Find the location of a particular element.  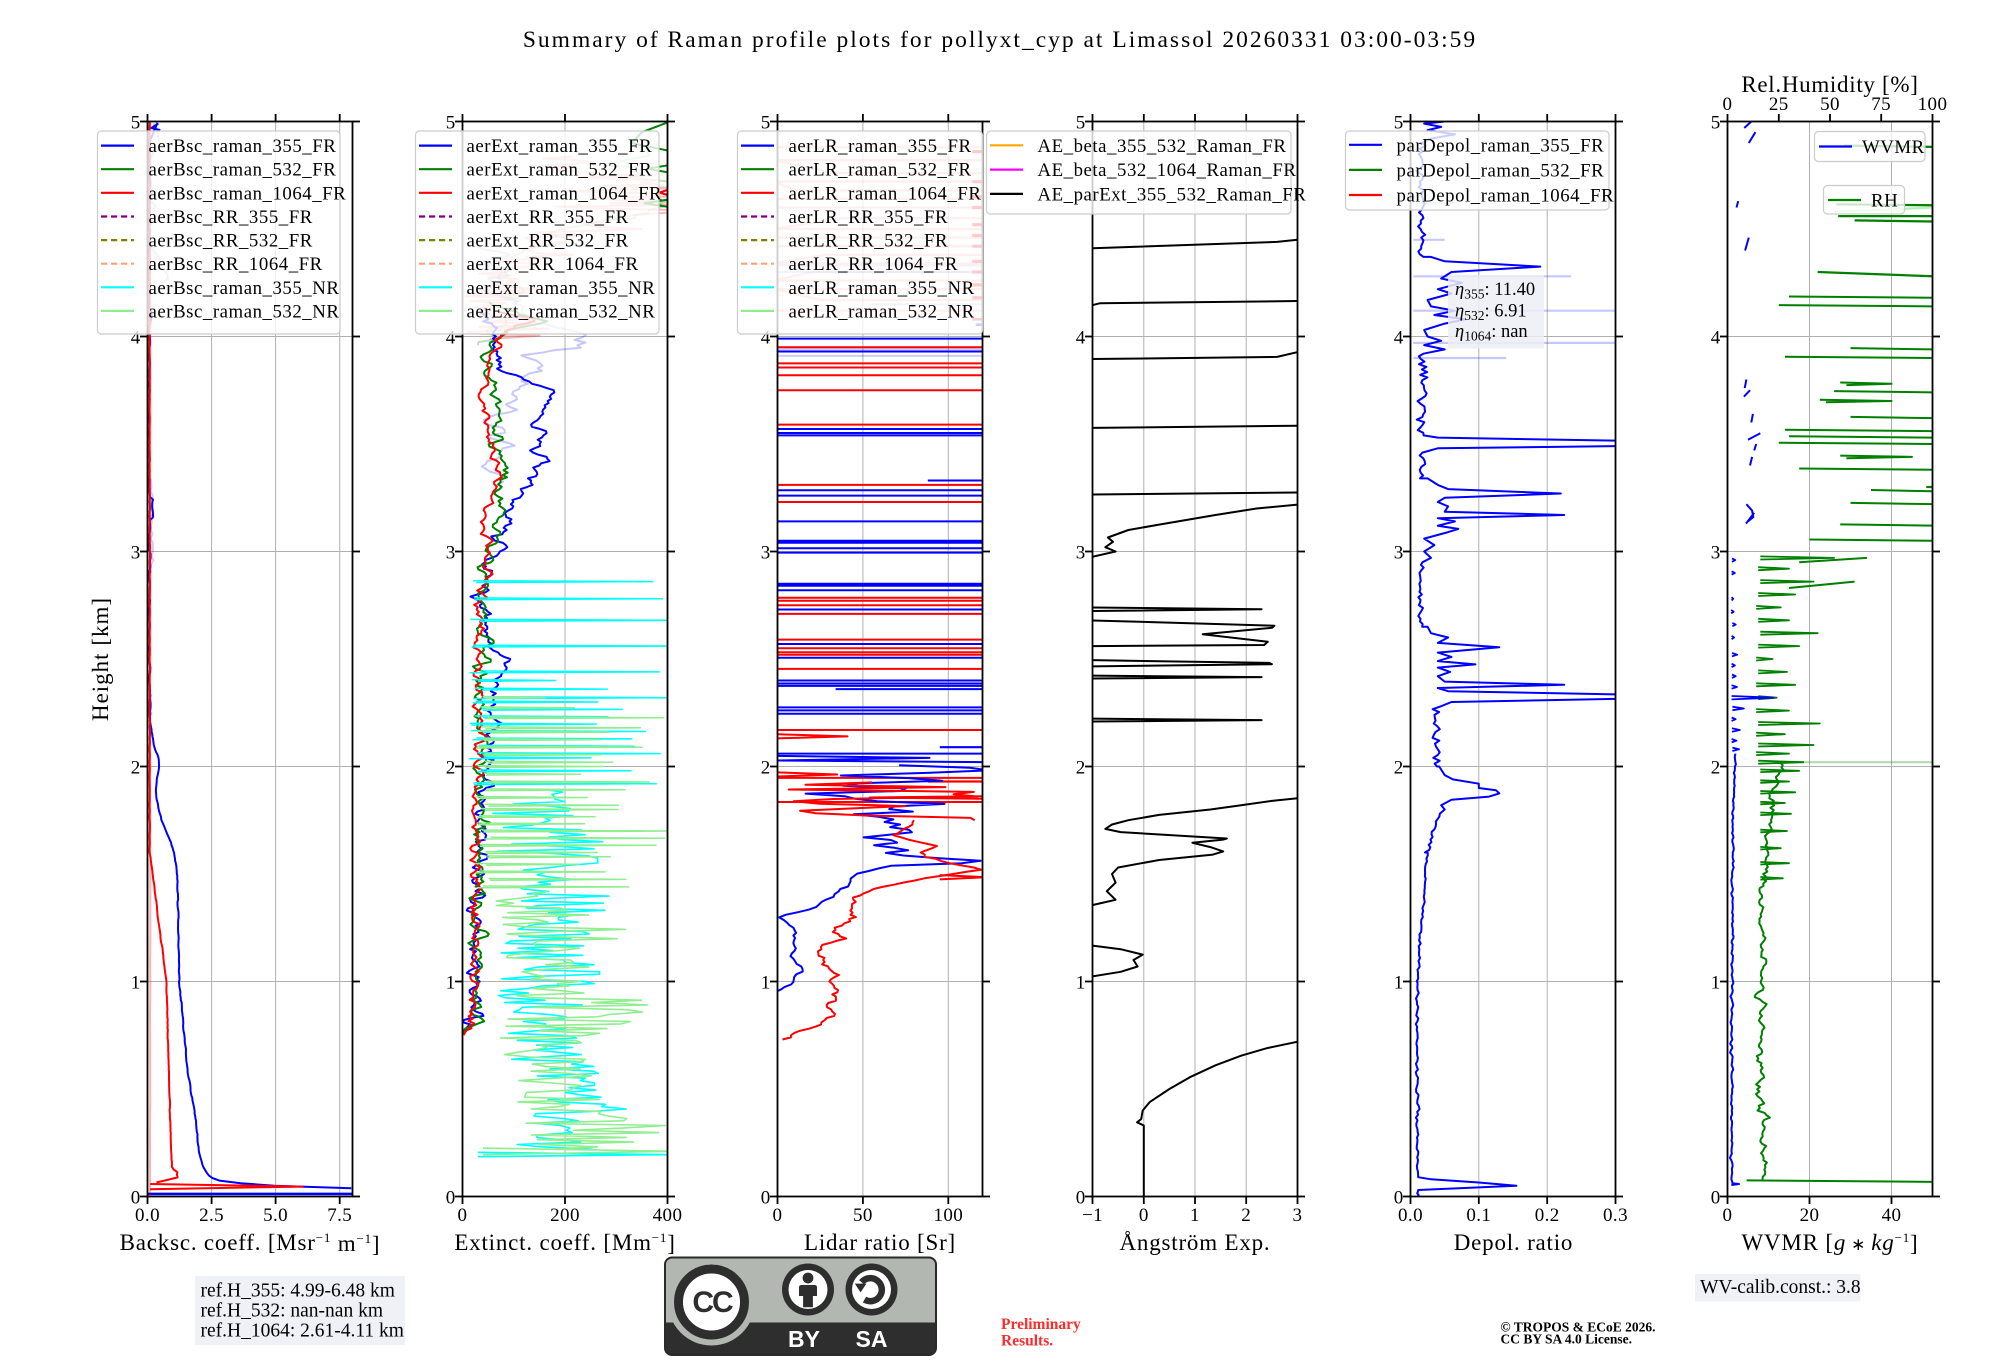

svg-text: aerBsc_RR_532_FR is located at coordinates (231, 241).